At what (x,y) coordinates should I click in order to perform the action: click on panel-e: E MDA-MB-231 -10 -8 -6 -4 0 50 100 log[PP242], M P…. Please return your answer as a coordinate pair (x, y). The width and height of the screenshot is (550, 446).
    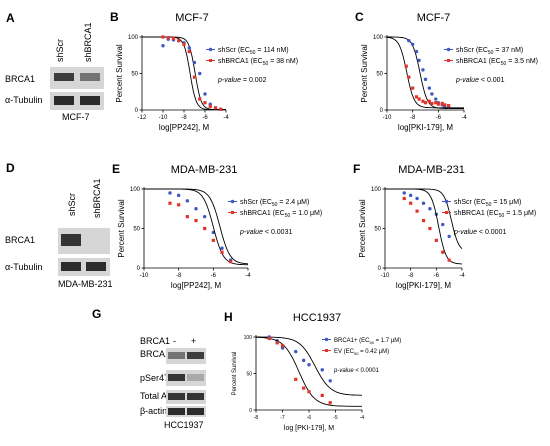
    Looking at the image, I should click on (217, 226).